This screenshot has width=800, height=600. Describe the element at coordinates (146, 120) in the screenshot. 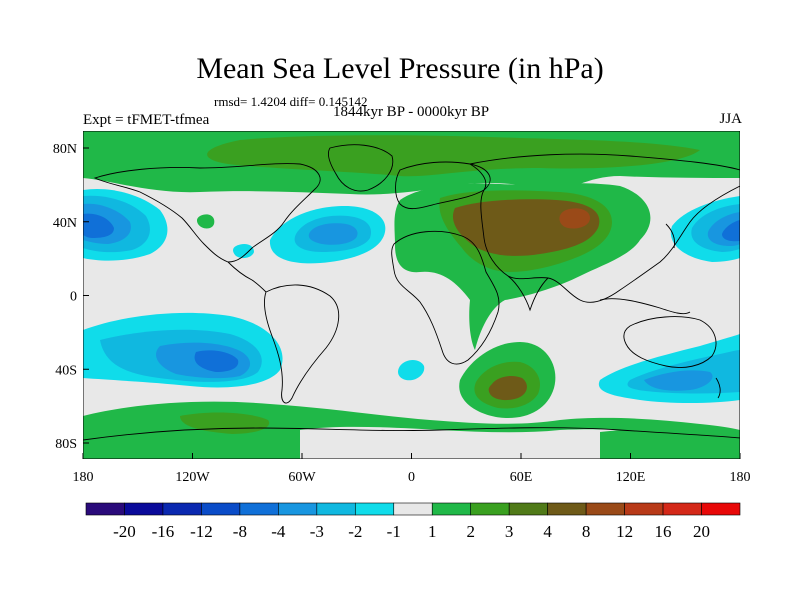

I see `experiment-label: Expt = tFMET-tfmea` at that location.